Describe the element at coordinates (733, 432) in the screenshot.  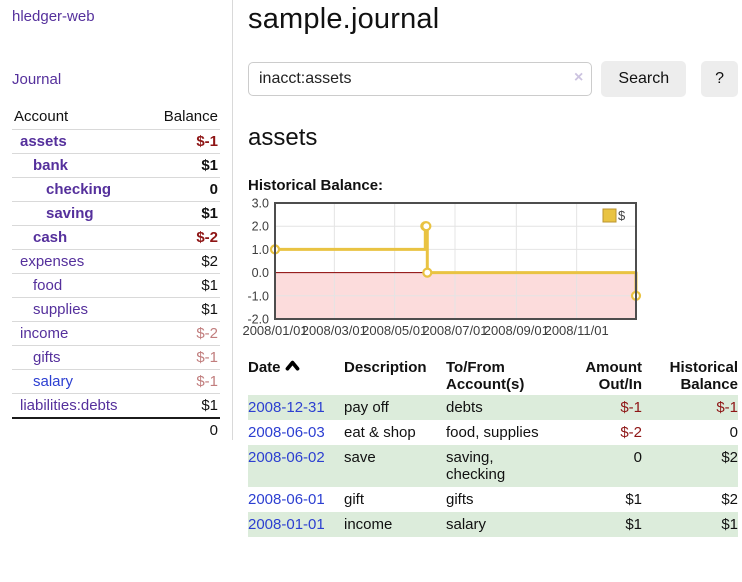
I see `register-balance-cell: 0` at that location.